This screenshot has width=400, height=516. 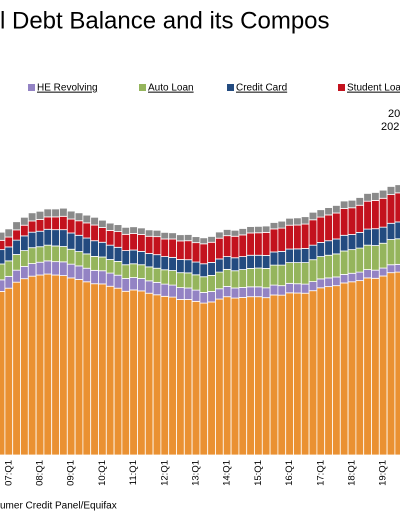 What do you see at coordinates (341, 87) in the screenshot?
I see `legend-swatch` at bounding box center [341, 87].